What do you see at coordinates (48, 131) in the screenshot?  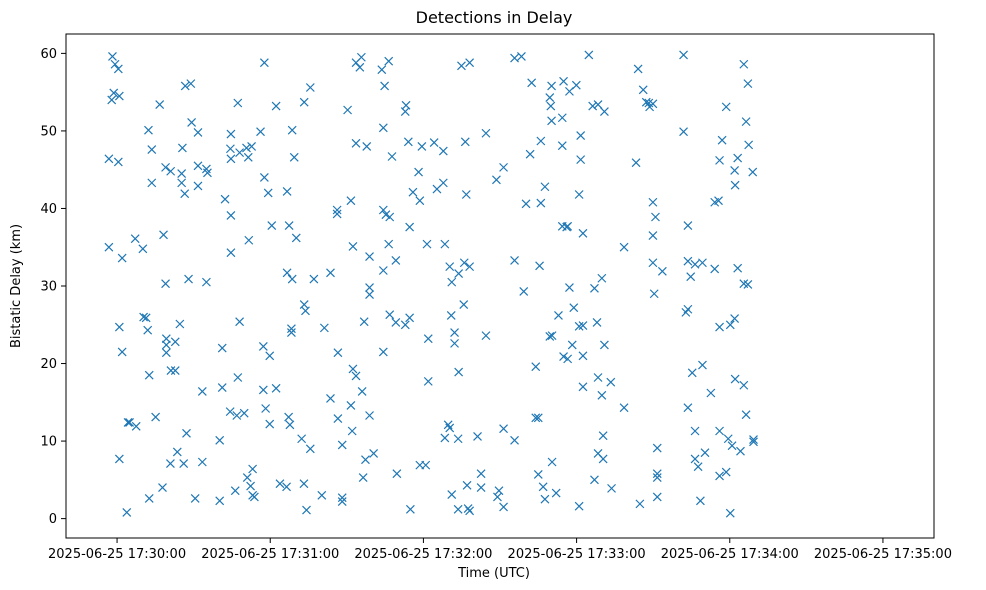 I see `y-tick-label: 50` at bounding box center [48, 131].